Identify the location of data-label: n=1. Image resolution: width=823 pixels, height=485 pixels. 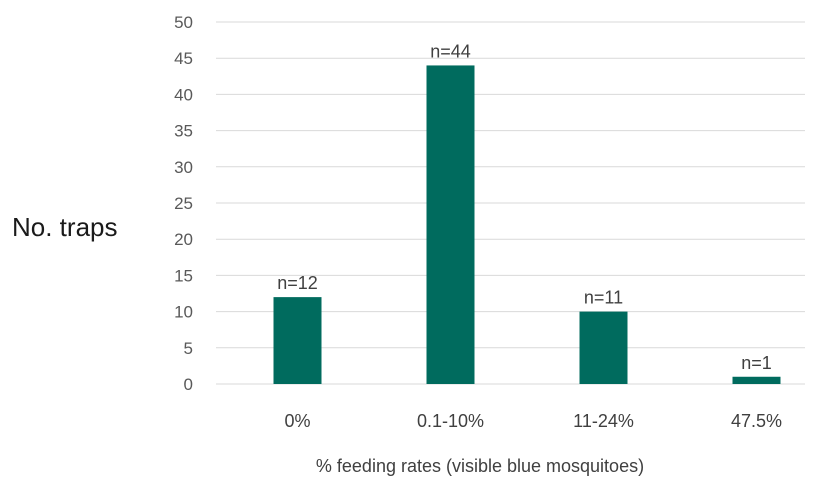
(756, 363).